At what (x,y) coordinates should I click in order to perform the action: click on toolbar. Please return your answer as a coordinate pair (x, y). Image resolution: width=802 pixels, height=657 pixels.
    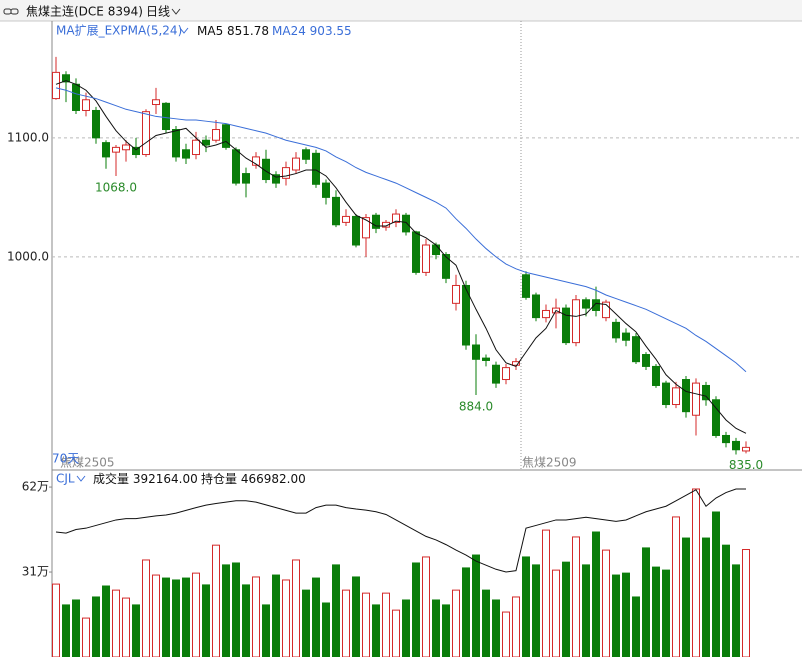
    Looking at the image, I should click on (401, 10).